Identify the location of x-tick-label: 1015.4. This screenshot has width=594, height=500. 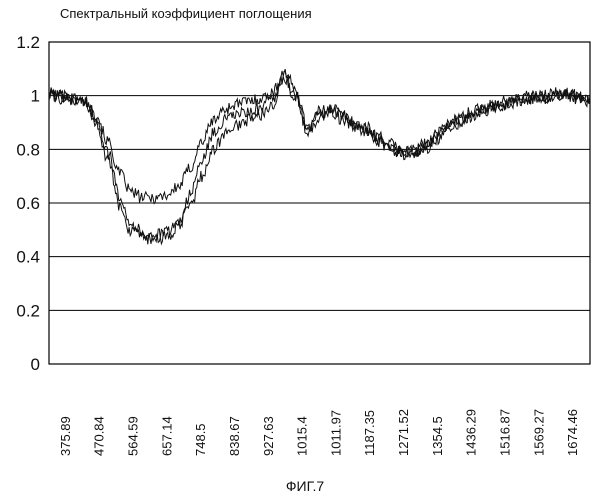
(302, 436).